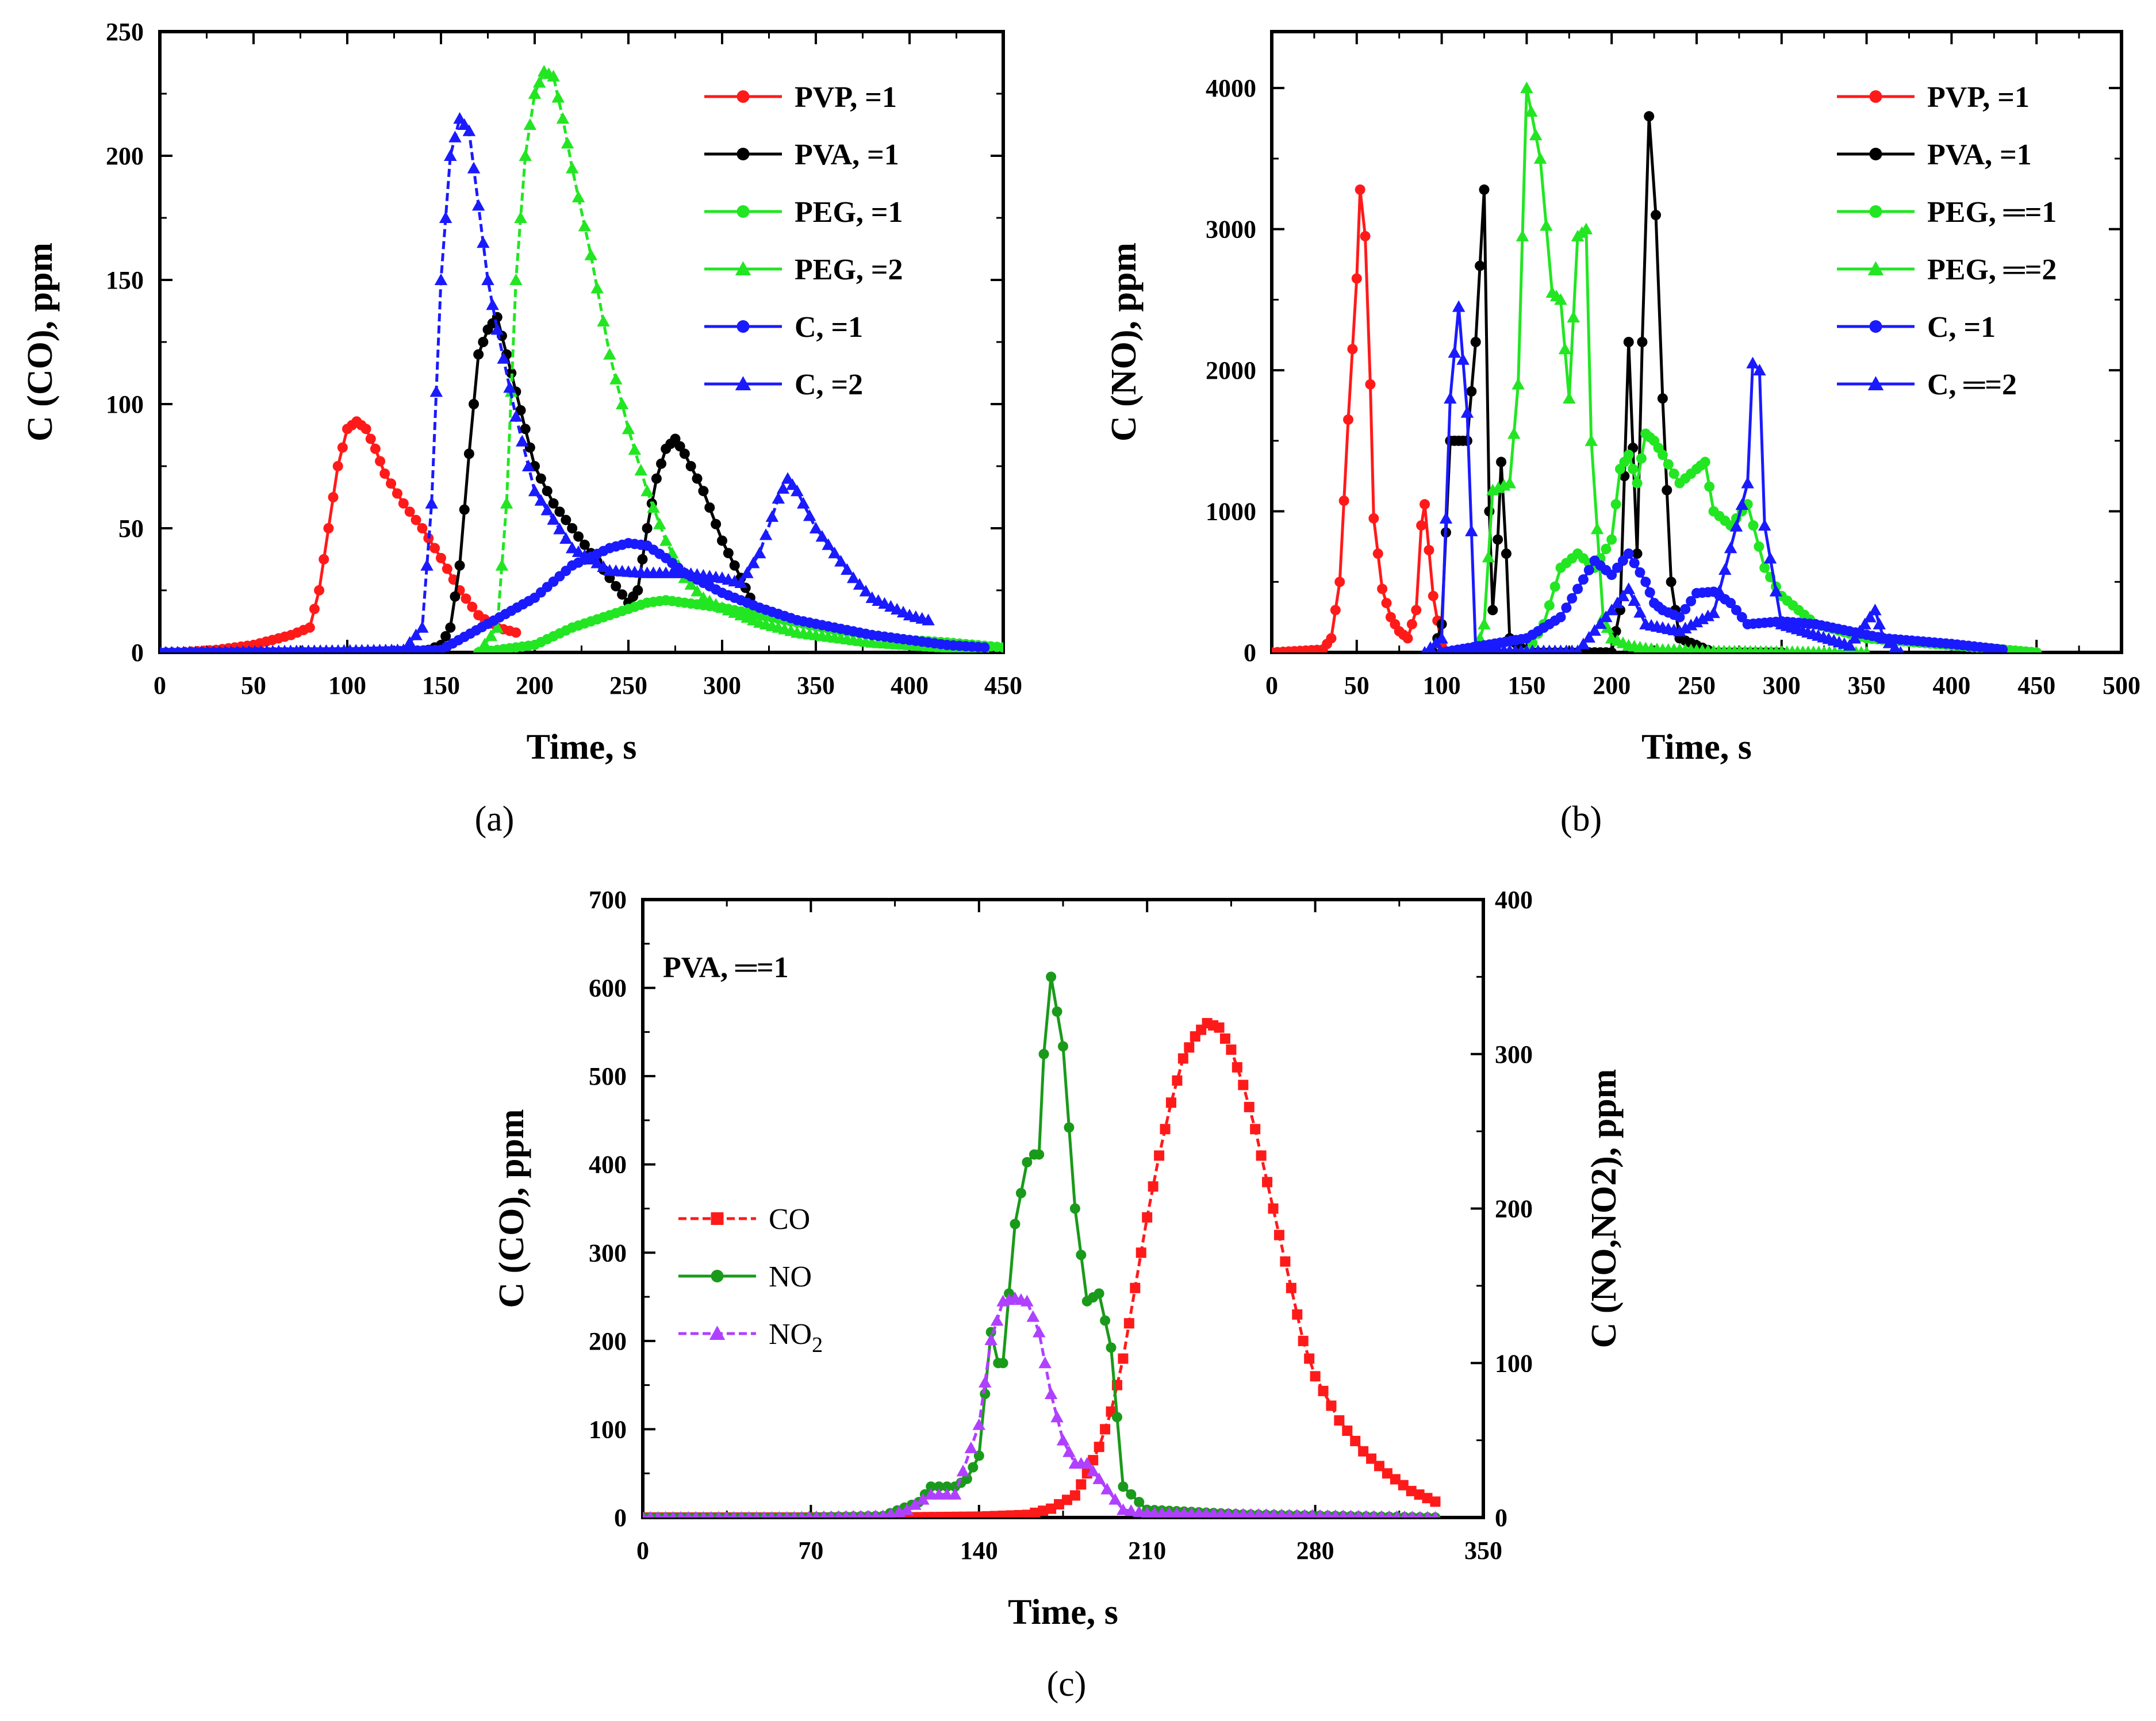 The height and width of the screenshot is (1721, 2156). I want to click on legend-c: CO NO NO2, so click(750, 1280).